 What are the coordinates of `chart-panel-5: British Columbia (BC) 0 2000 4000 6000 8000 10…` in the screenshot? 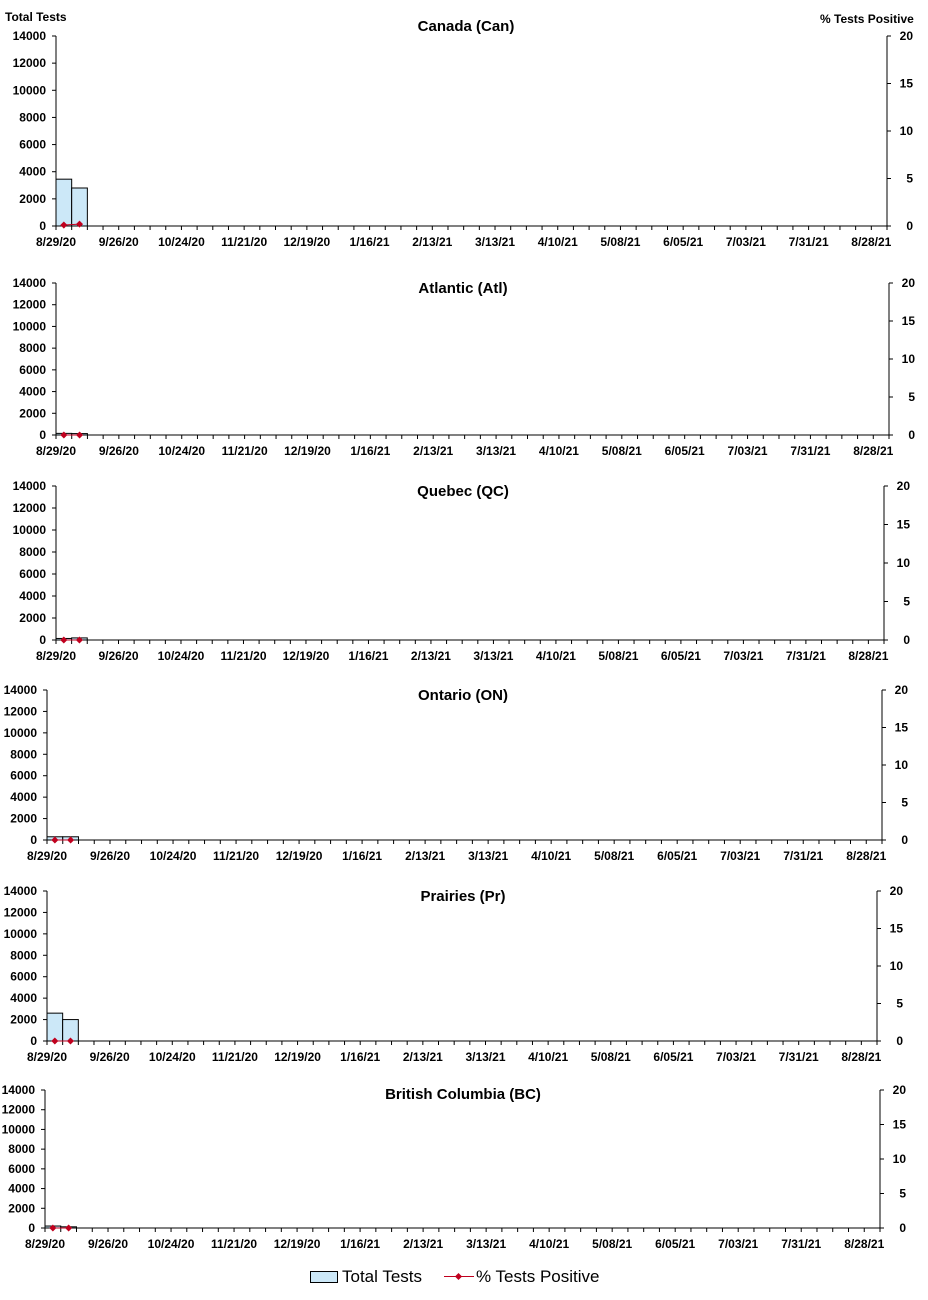 It's located at (454, 1167).